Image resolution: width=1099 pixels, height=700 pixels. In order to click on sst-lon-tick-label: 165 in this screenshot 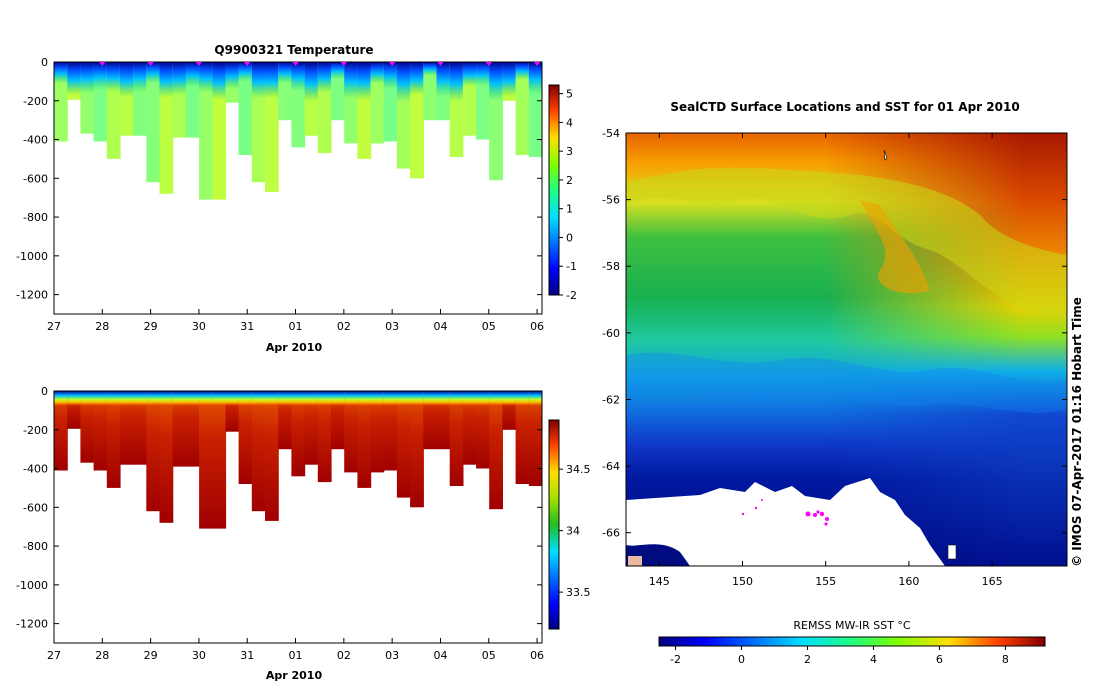, I will do `click(992, 581)`.